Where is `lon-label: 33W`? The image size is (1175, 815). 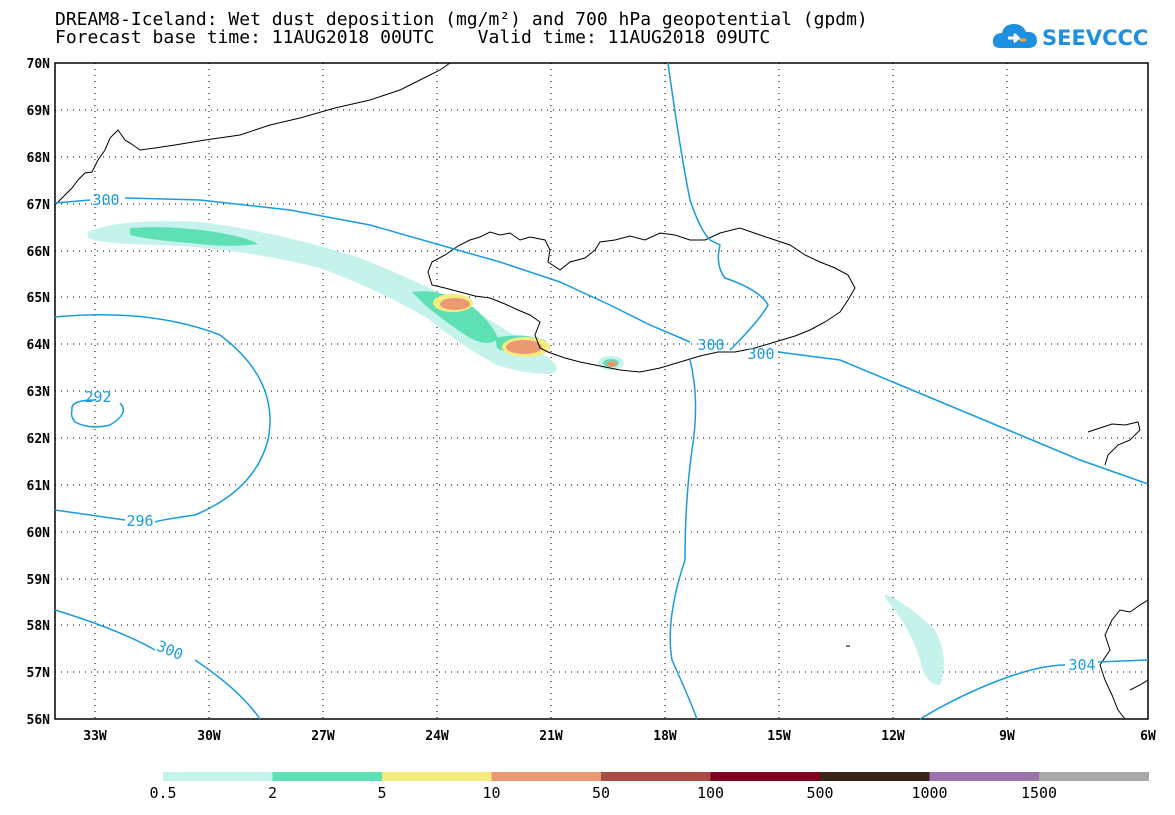 lon-label: 33W is located at coordinates (95, 736).